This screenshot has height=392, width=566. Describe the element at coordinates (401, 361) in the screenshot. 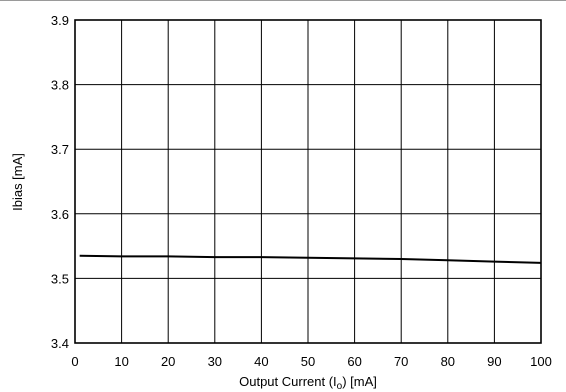

I see `x-tick-label: 70` at that location.